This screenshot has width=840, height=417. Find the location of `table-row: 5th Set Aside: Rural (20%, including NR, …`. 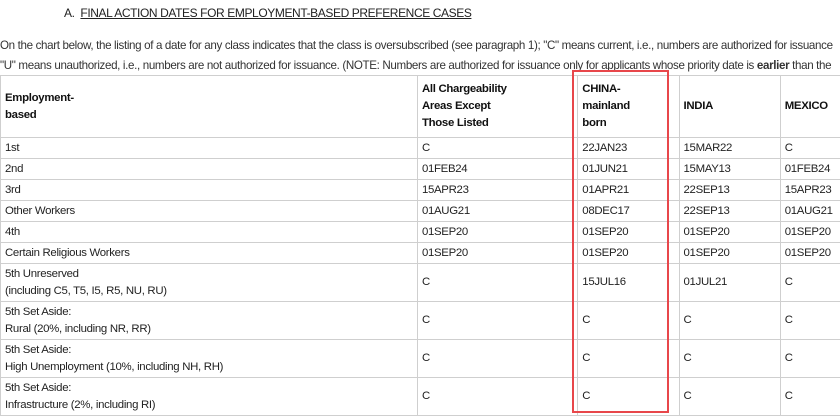

table-row: 5th Set Aside: Rural (20%, including NR, … is located at coordinates (420, 320).